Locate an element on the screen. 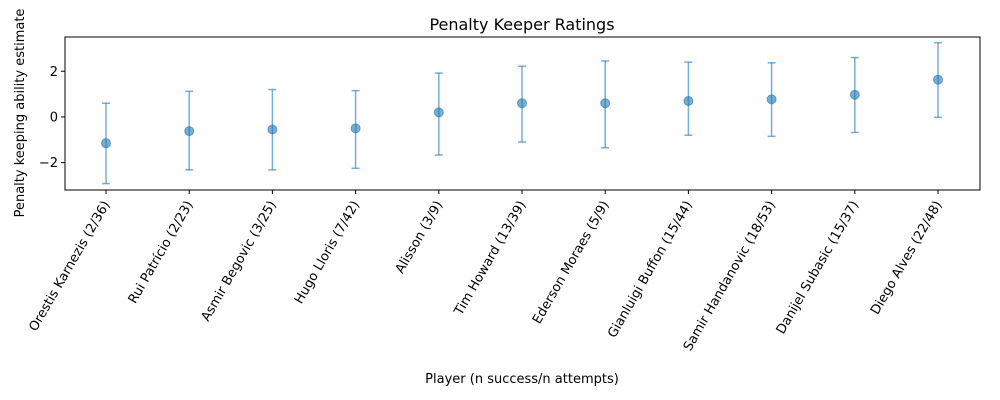 The width and height of the screenshot is (1000, 400). x-axis-label: Player (n success/n attempts) is located at coordinates (522, 379).